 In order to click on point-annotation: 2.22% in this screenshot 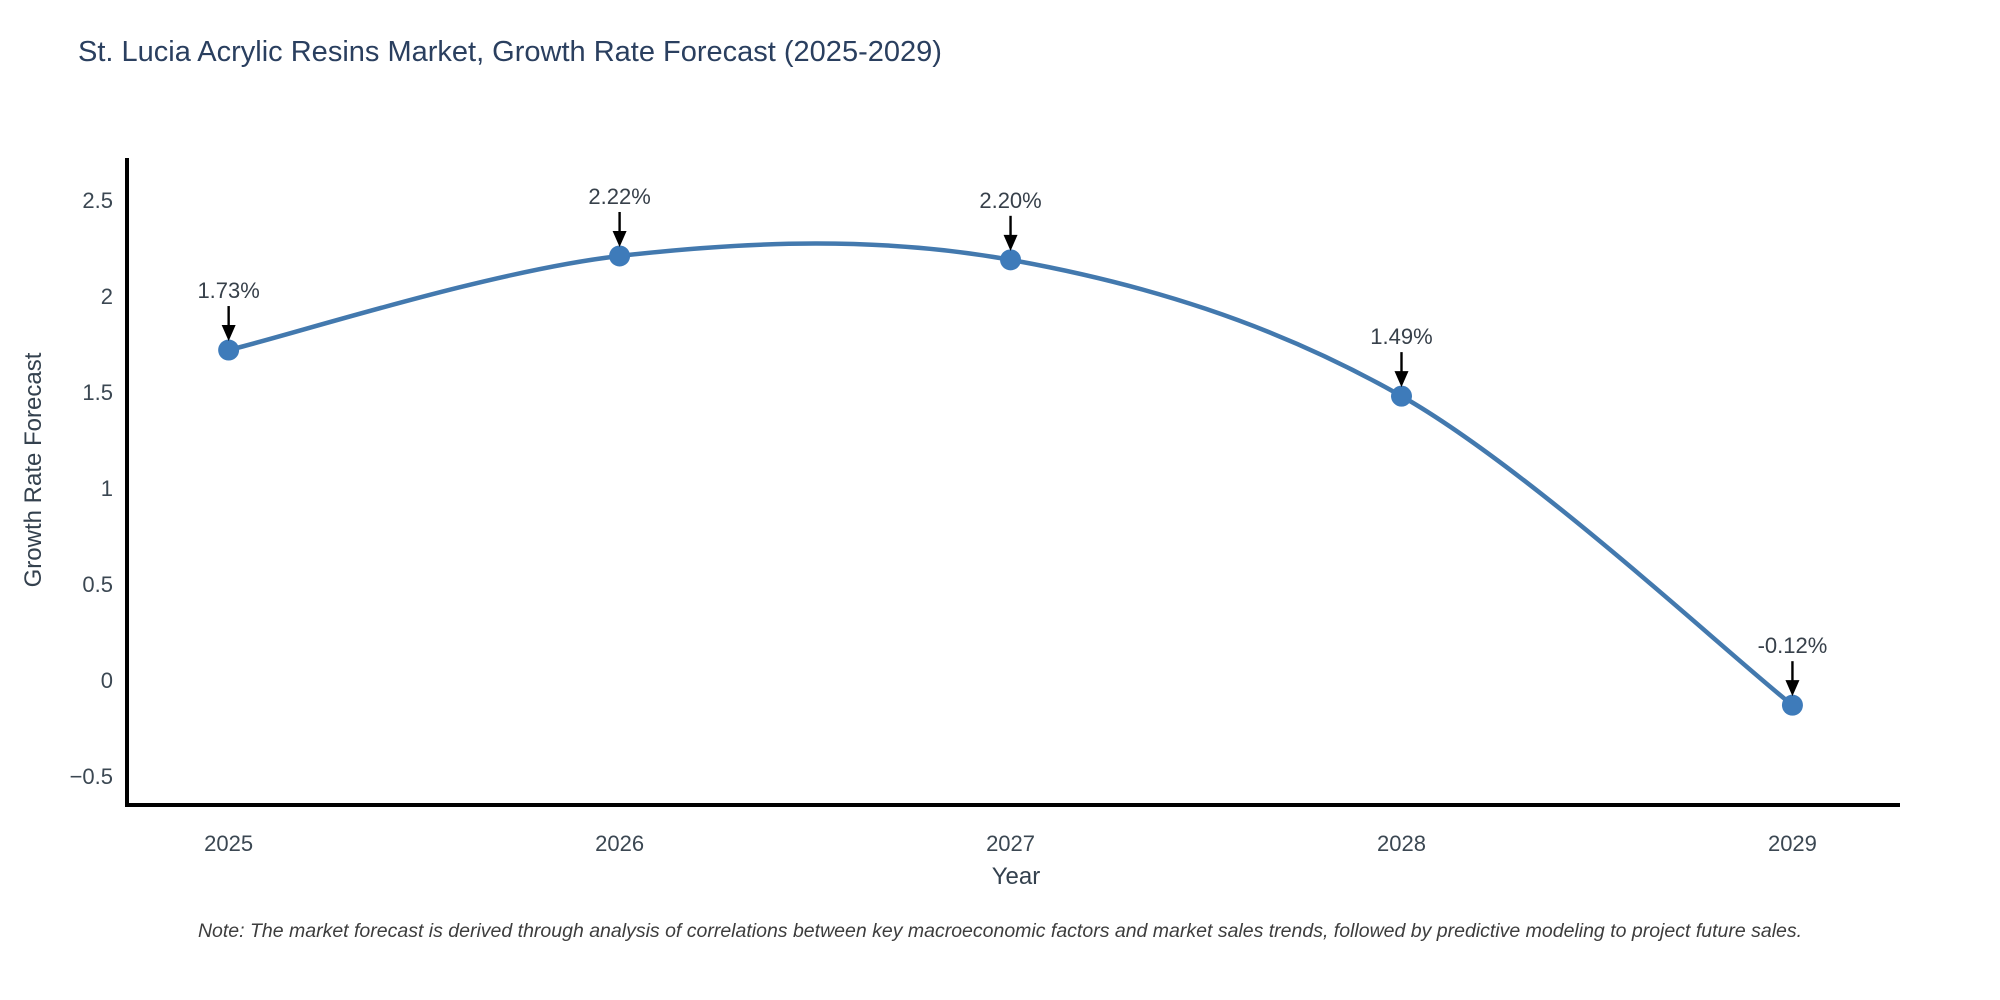, I will do `click(619, 196)`.